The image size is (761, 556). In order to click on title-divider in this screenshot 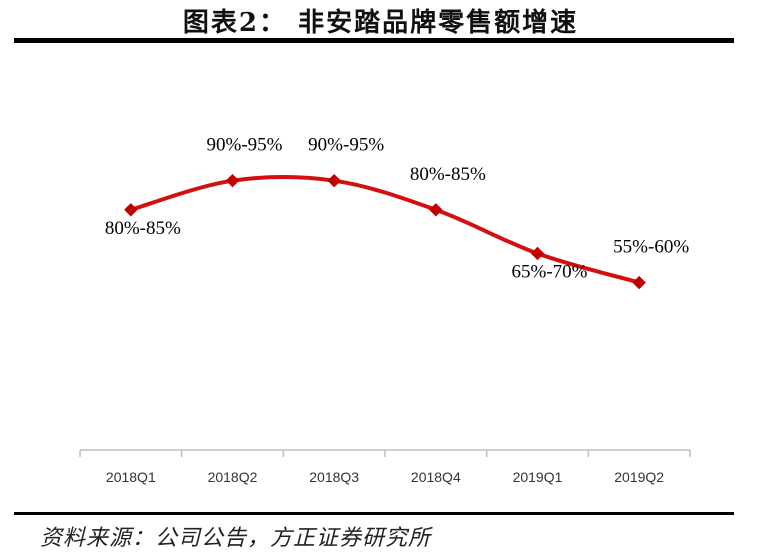, I will do `click(374, 40)`.